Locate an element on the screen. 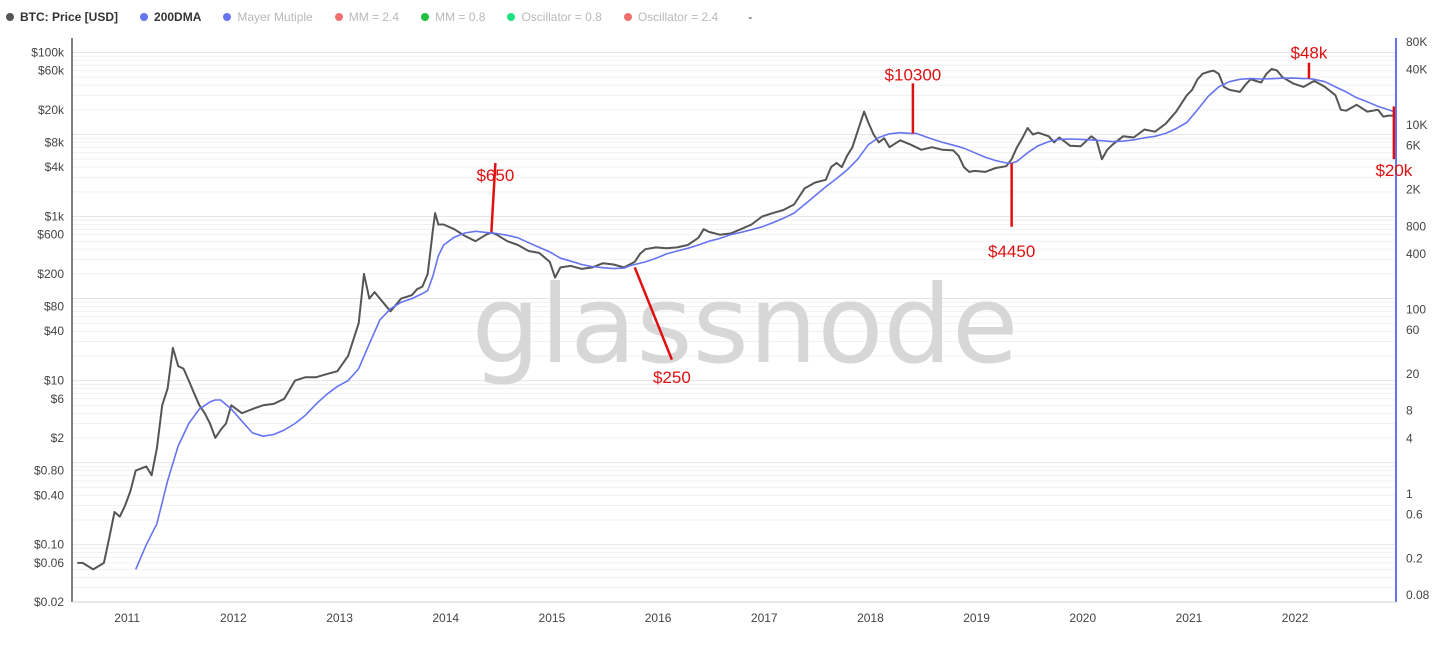 The width and height of the screenshot is (1452, 646). y-right-tick-label: 400 is located at coordinates (1416, 254).